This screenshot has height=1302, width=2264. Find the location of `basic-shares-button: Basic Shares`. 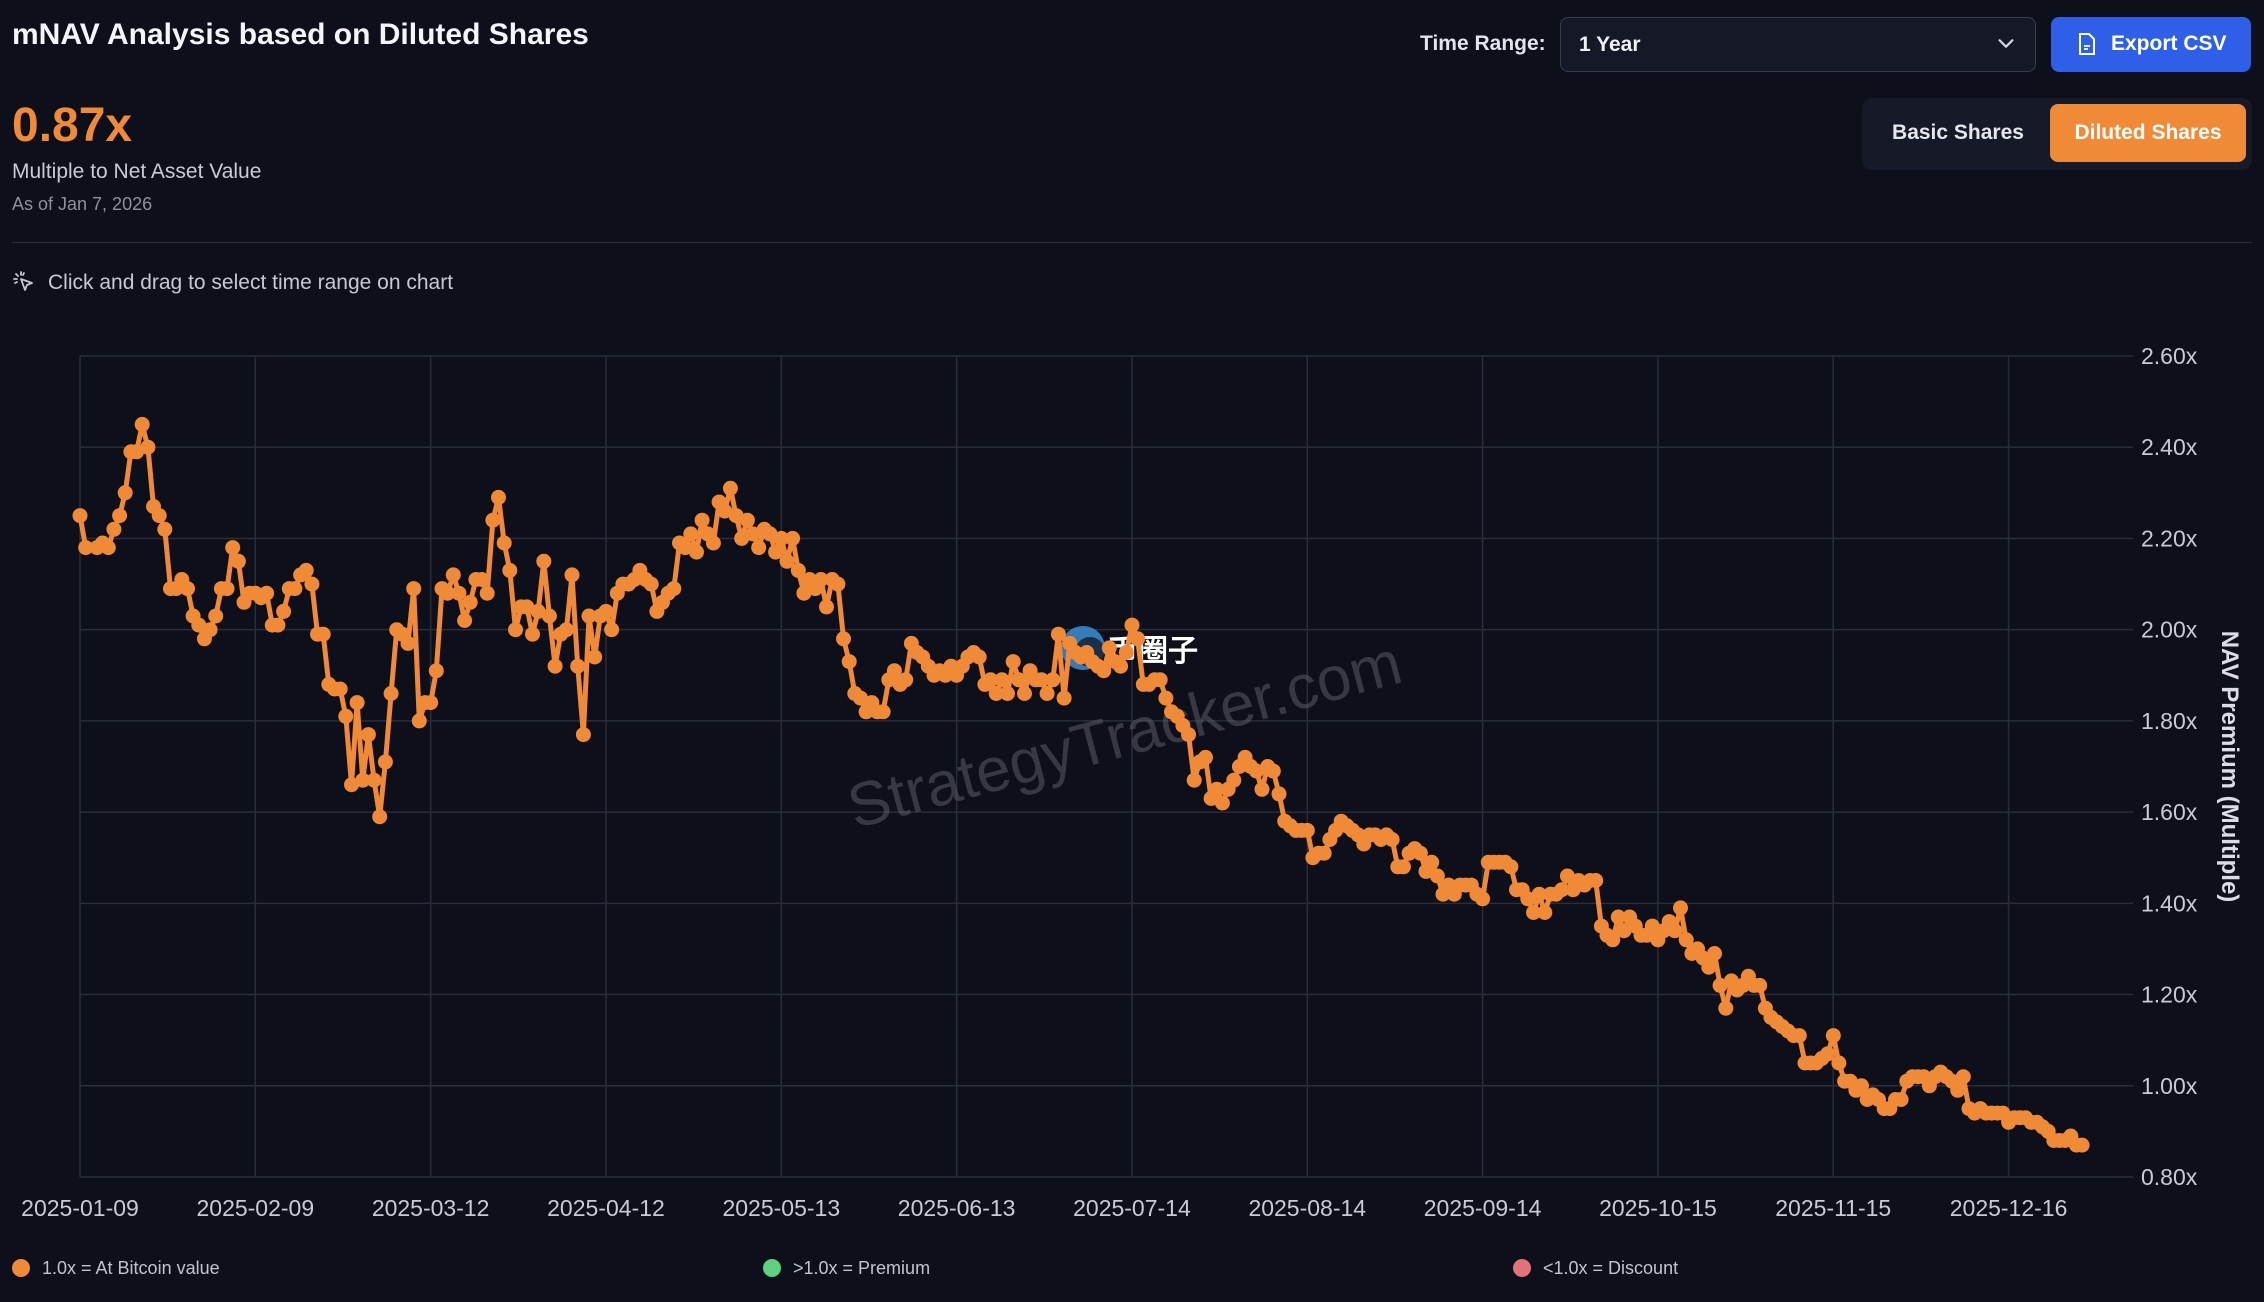

basic-shares-button: Basic Shares is located at coordinates (1958, 132).